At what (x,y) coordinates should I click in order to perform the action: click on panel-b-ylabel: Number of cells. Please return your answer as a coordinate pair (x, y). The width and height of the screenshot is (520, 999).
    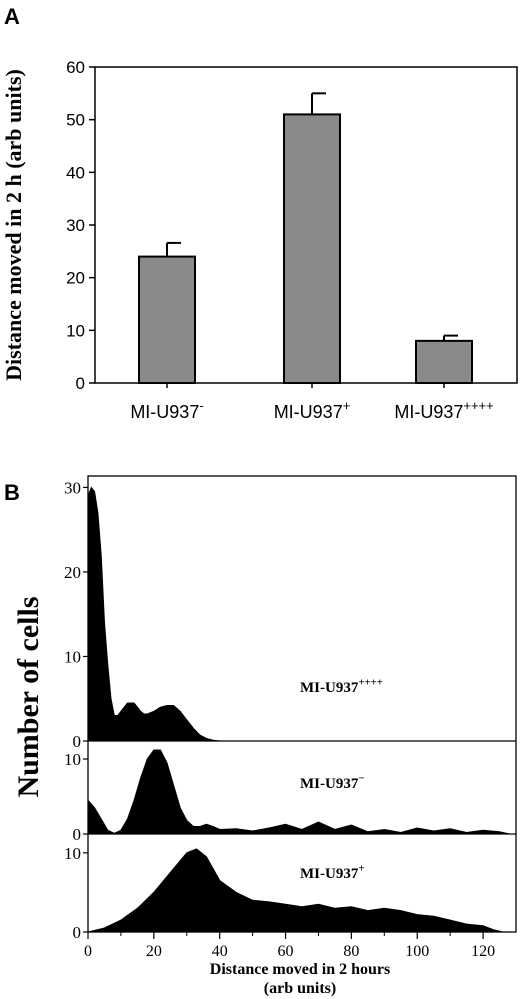
    Looking at the image, I should click on (28, 696).